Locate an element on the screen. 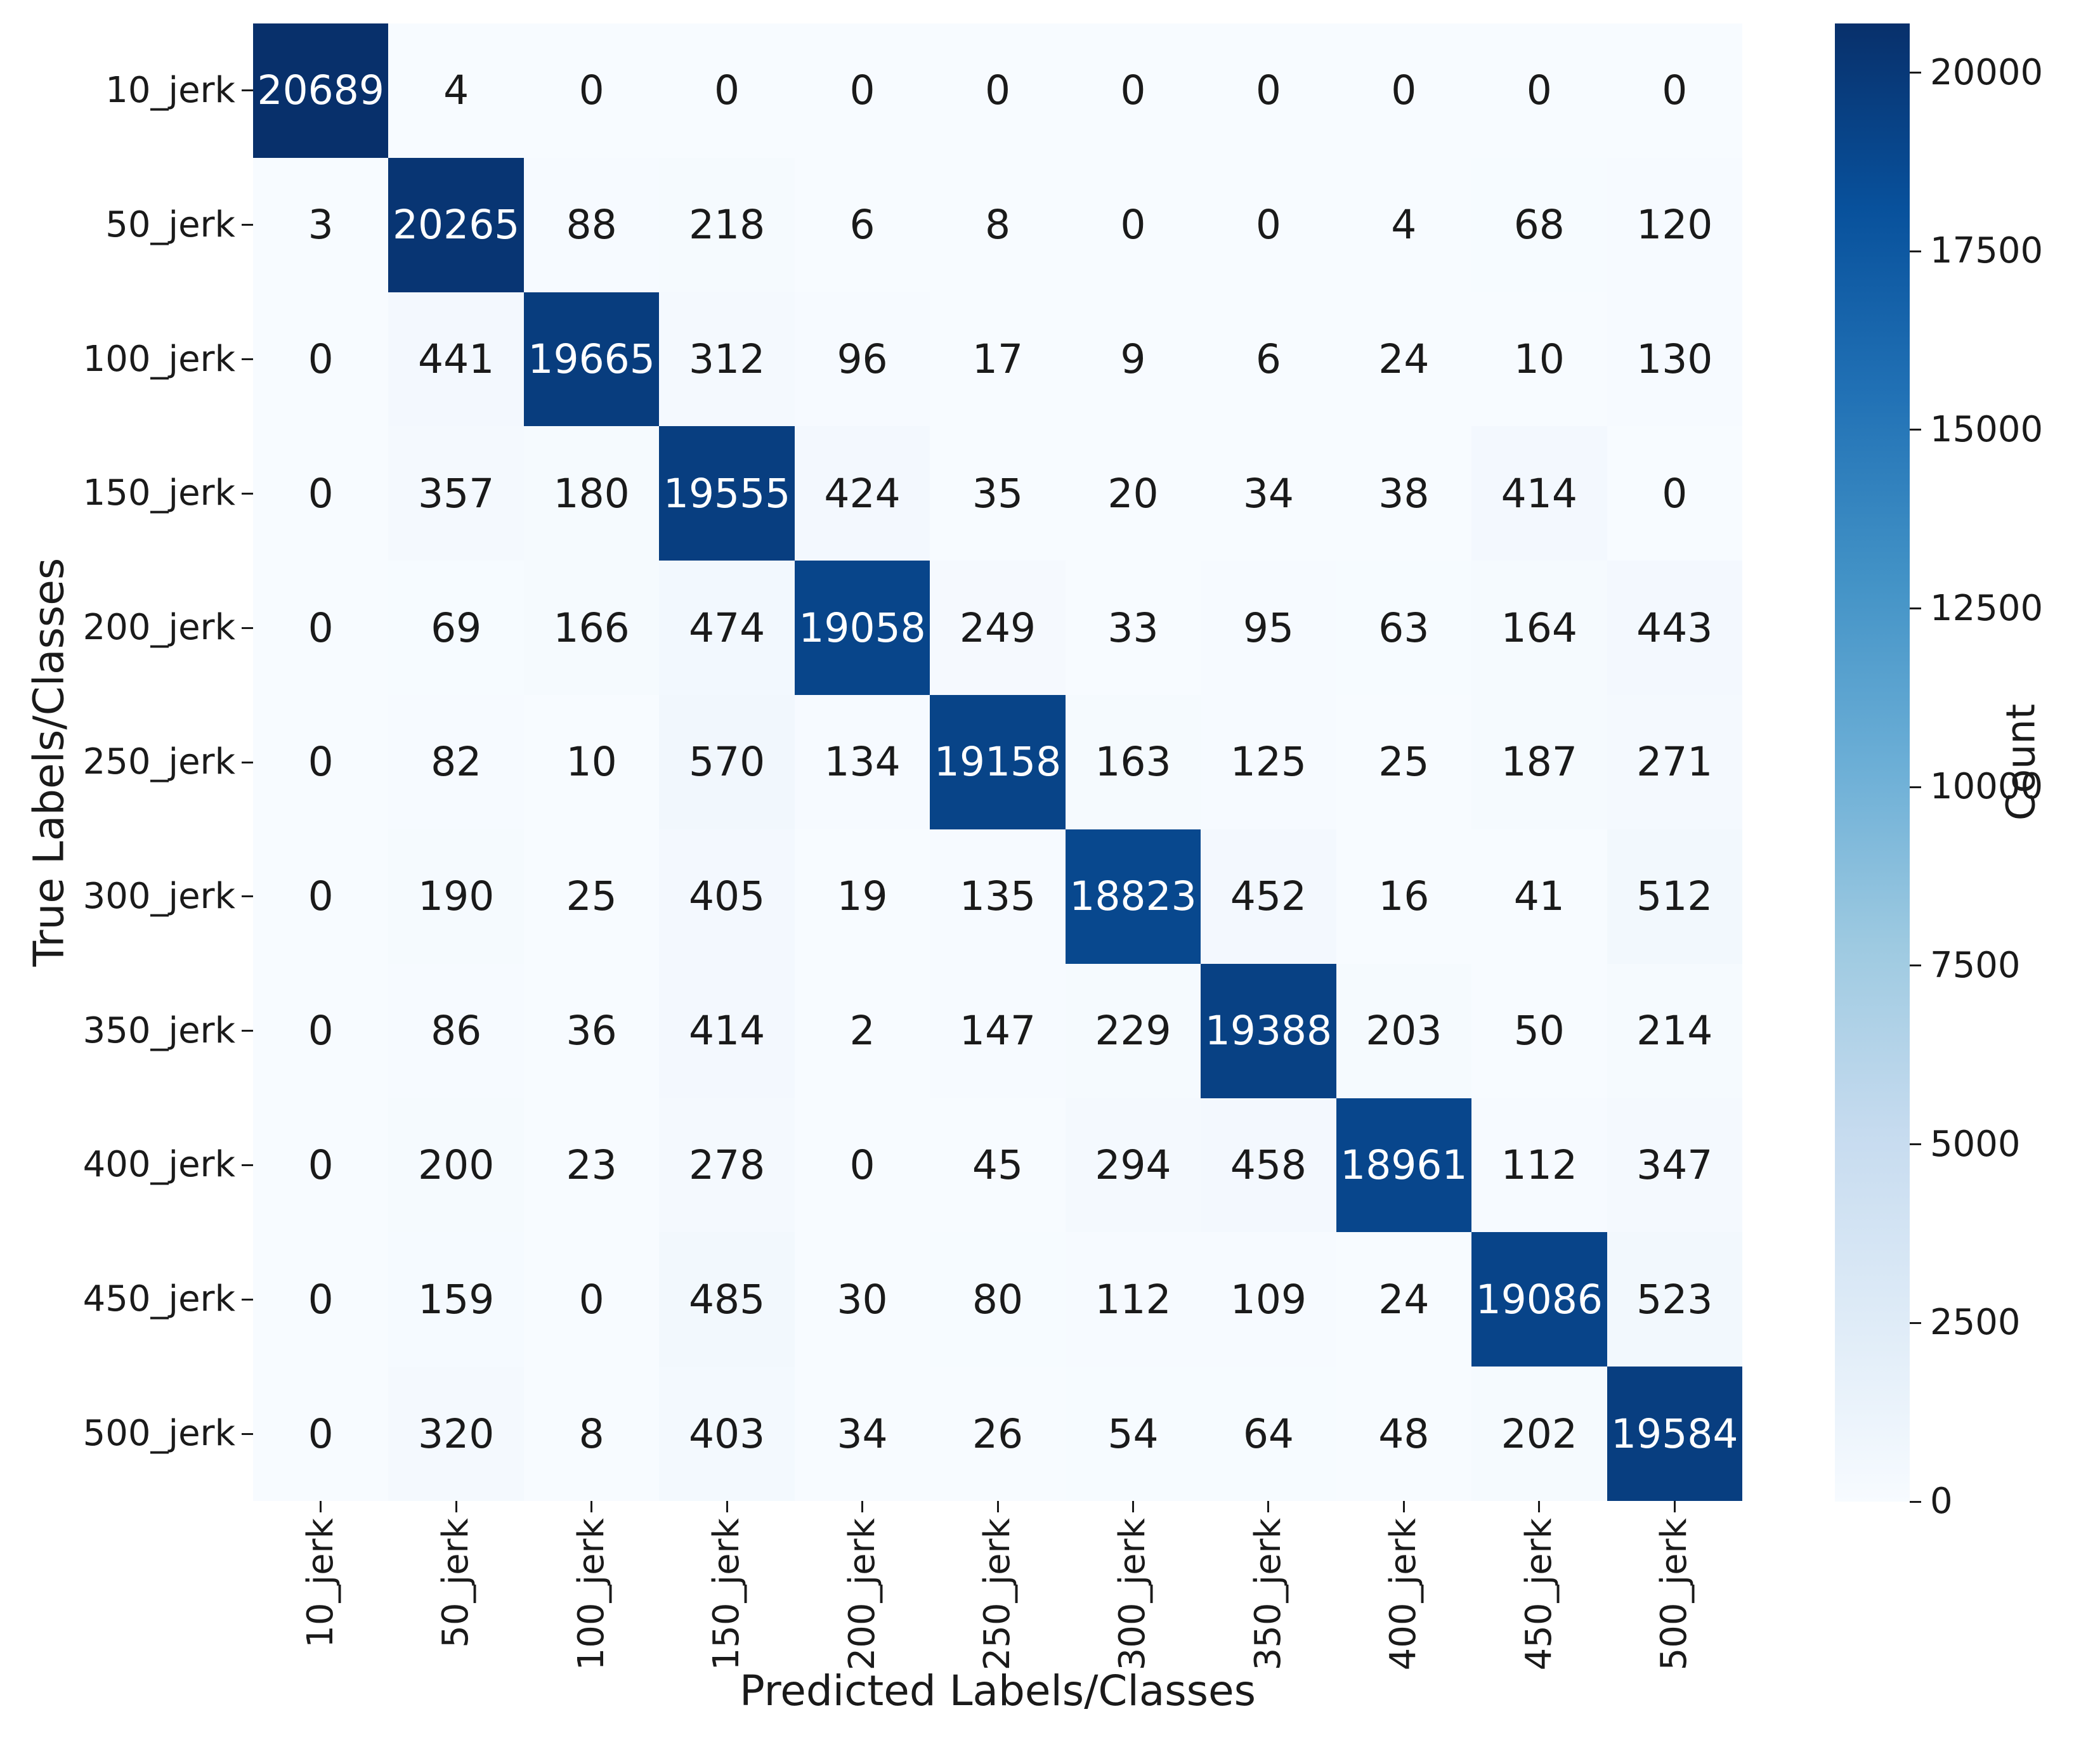 The image size is (2100, 1740). heatmap-cell: 9 is located at coordinates (1133, 359).